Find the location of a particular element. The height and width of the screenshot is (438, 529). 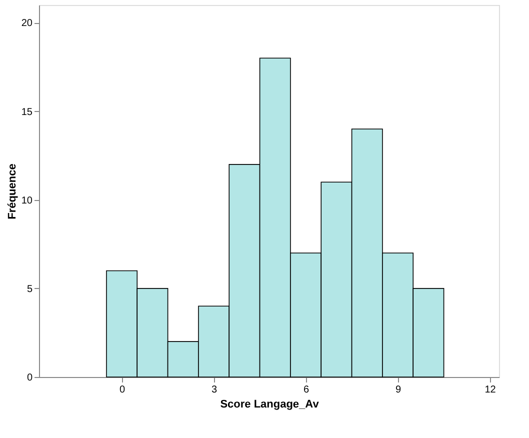

x-tick-label: 9 is located at coordinates (399, 390).